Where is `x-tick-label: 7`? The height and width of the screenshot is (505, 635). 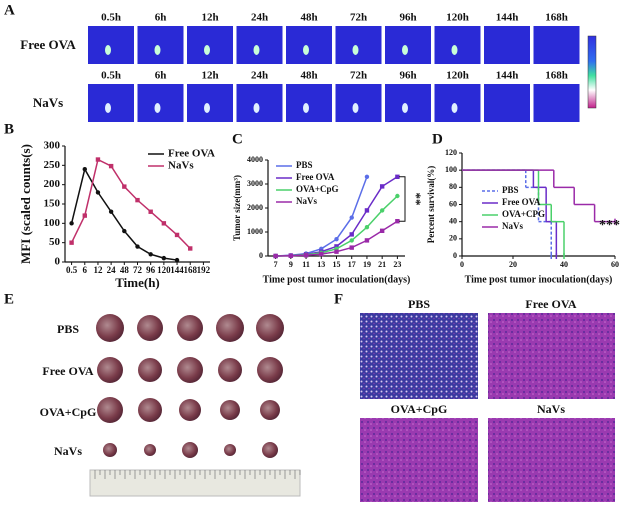 x-tick-label: 7 is located at coordinates (276, 264).